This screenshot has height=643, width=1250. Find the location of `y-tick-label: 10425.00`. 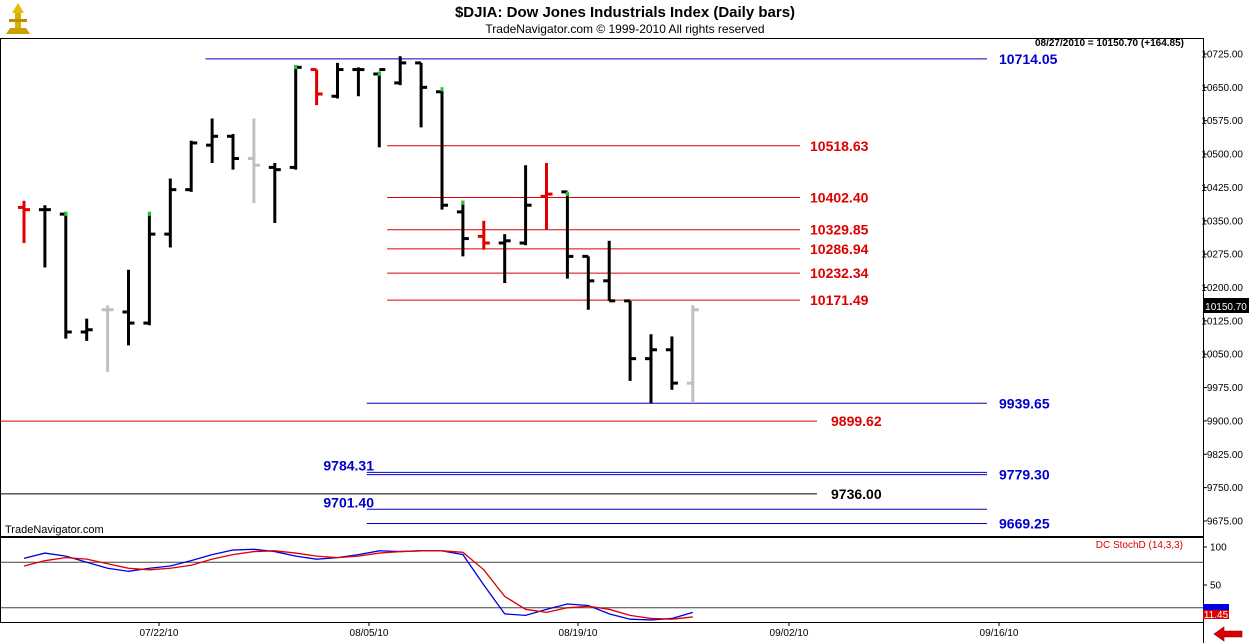

y-tick-label: 10425.00 is located at coordinates (1222, 188).